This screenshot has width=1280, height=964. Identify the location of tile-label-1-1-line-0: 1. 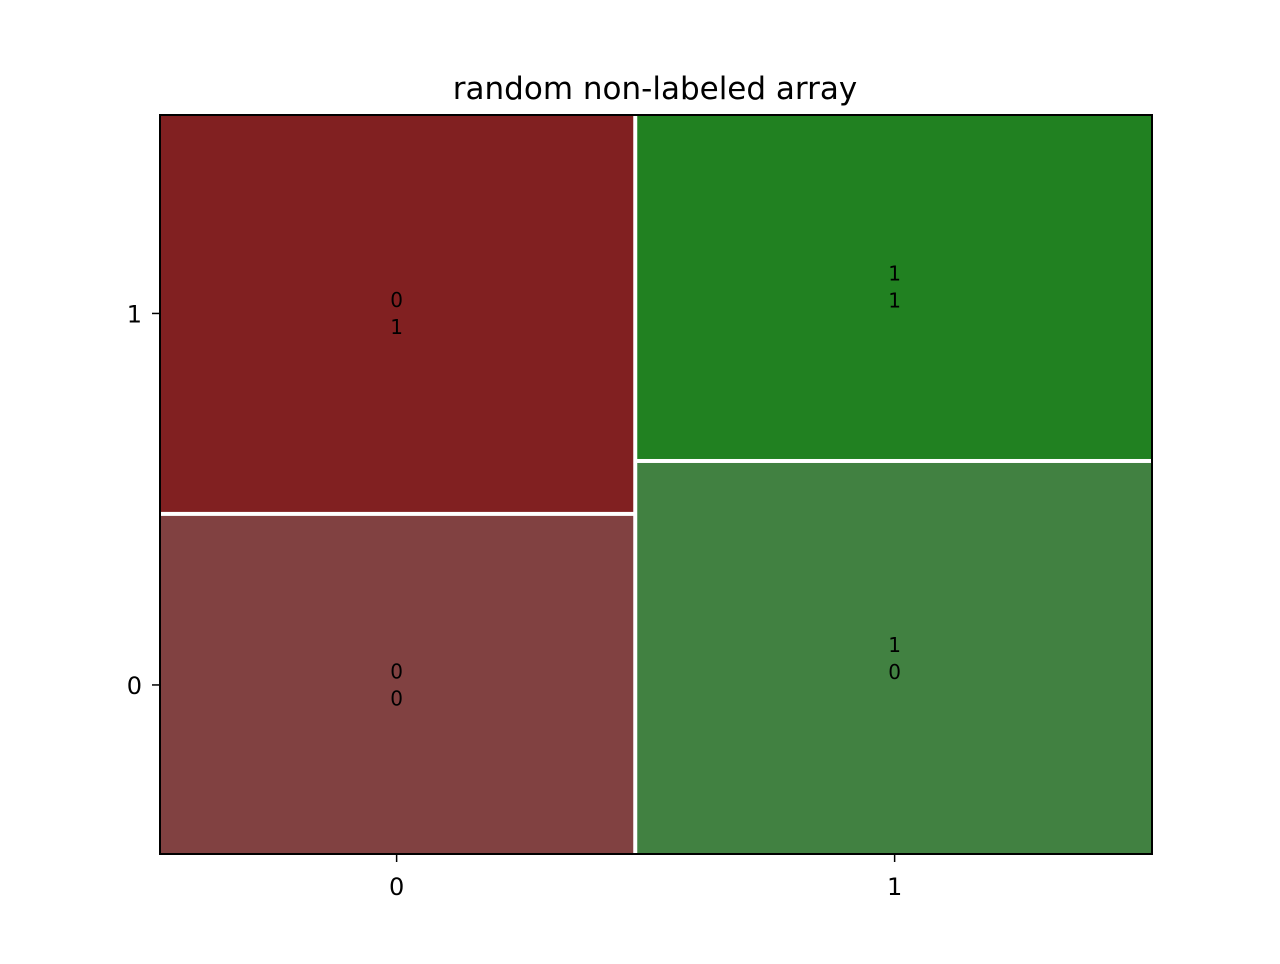
(894, 273).